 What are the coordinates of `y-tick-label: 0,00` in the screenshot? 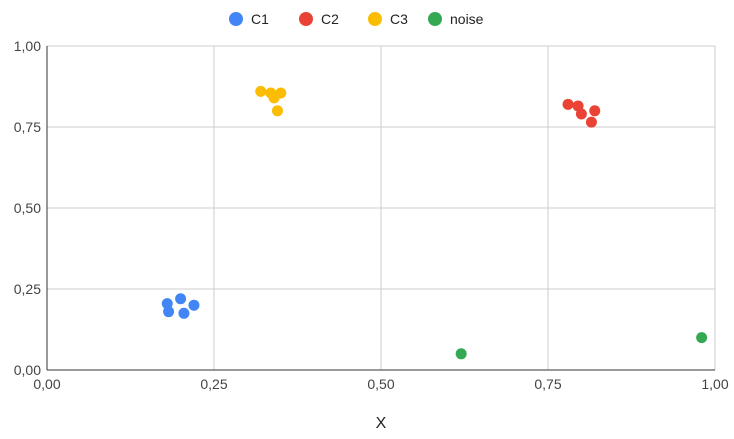 It's located at (27, 370).